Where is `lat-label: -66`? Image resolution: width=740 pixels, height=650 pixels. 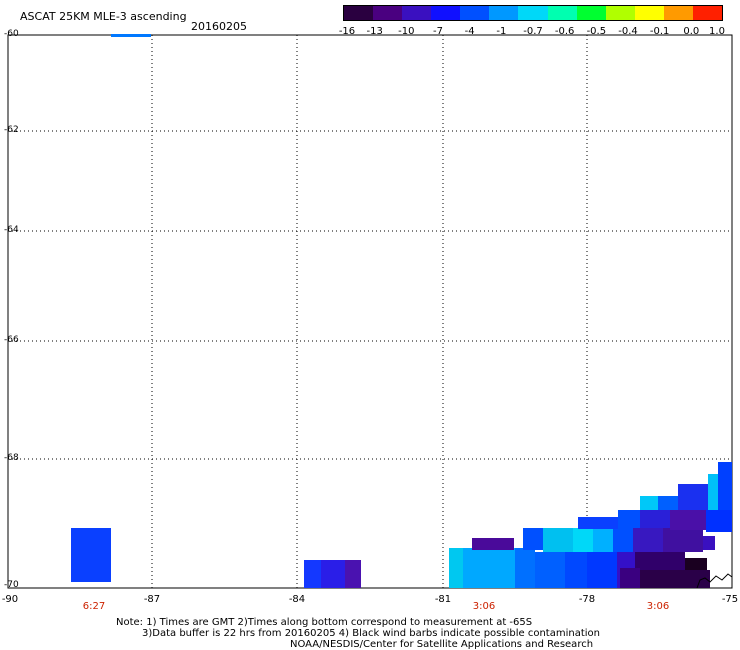
lat-label: -66 is located at coordinates (11, 340).